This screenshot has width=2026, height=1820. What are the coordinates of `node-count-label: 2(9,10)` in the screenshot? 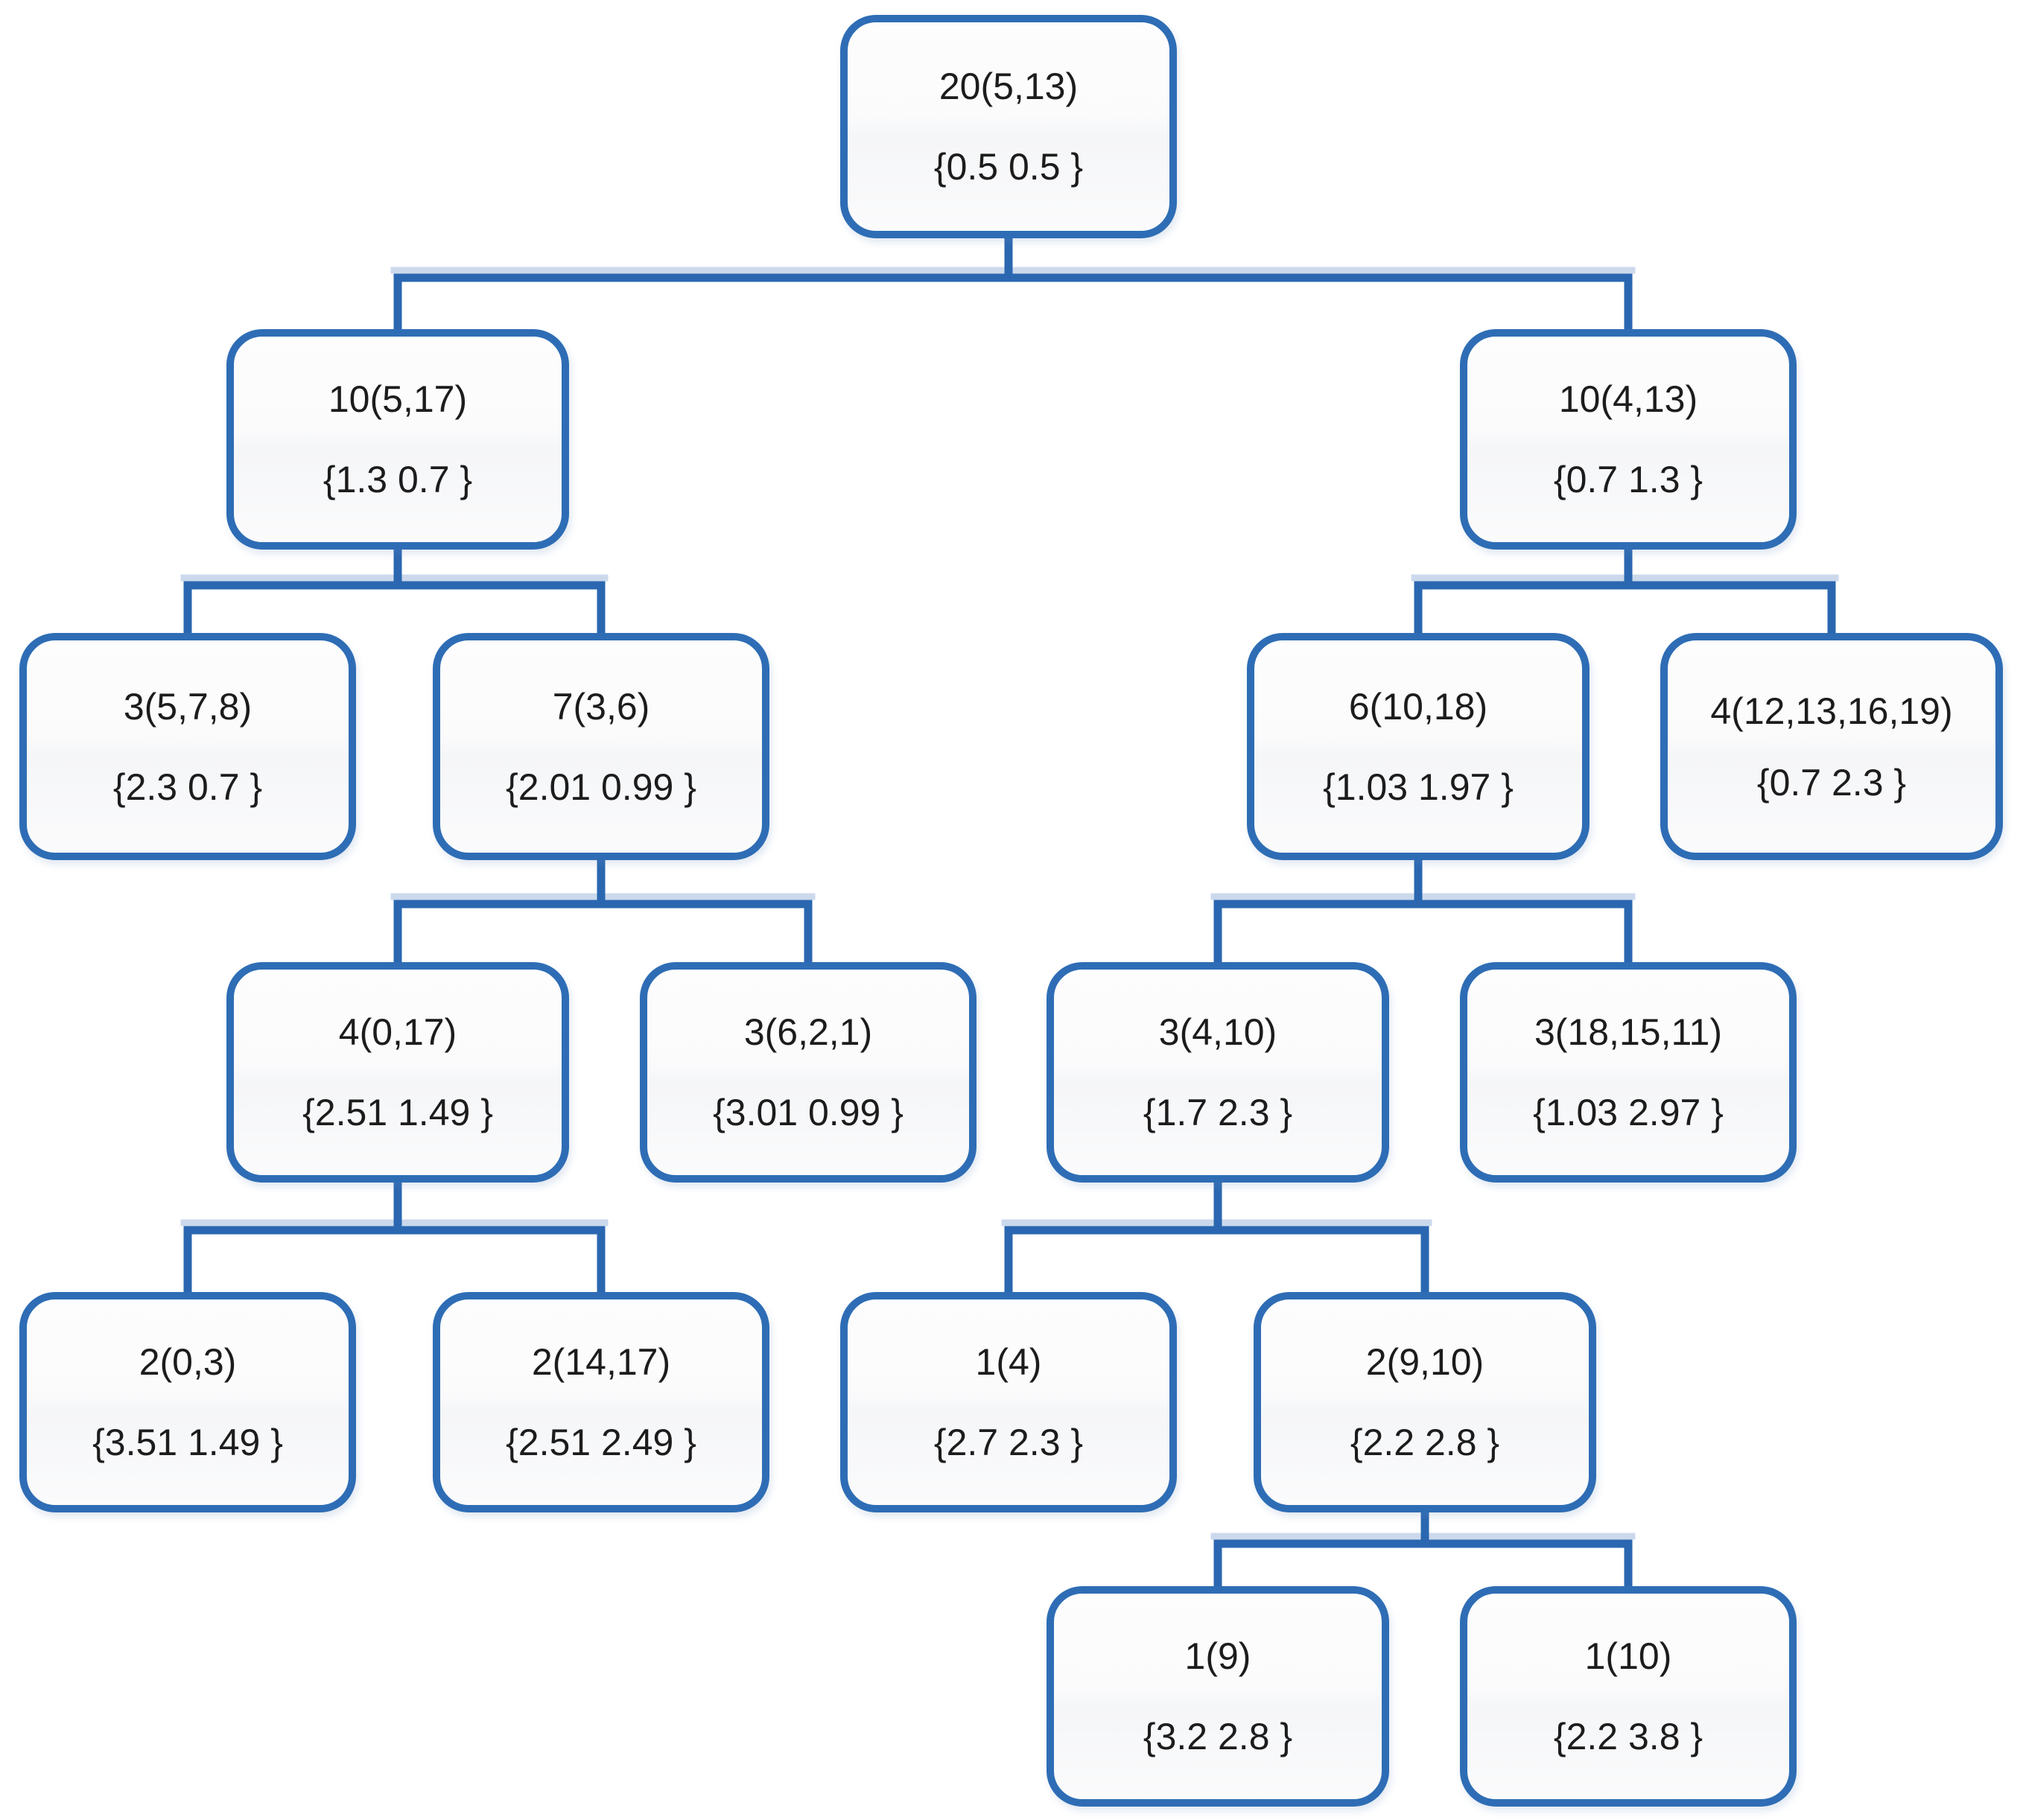 It's located at (1424, 1362).